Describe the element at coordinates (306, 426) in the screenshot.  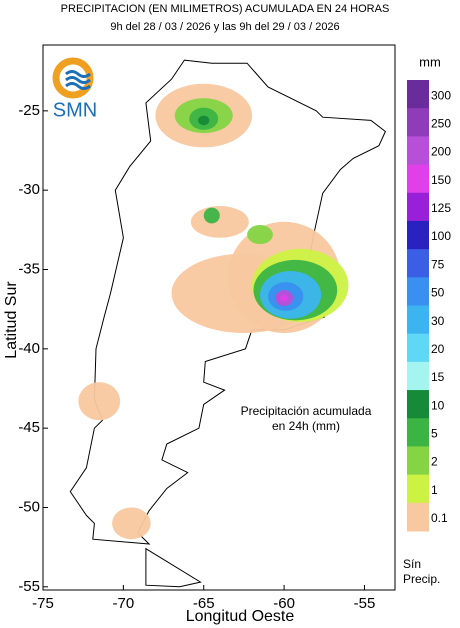
I see `annotation-line: en 24h (mm)` at that location.